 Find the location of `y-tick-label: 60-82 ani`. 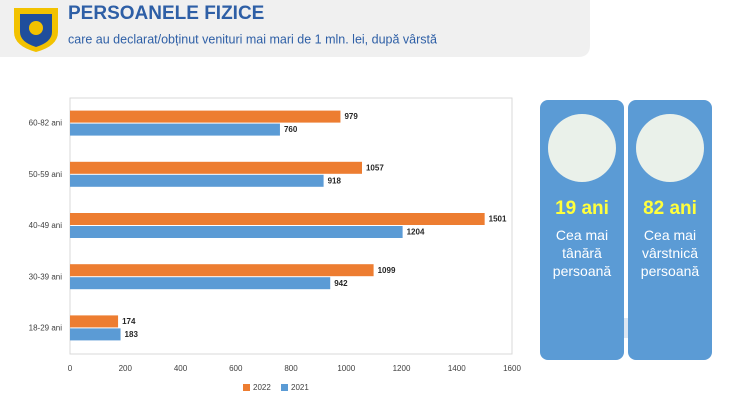

y-tick-label: 60-82 ani is located at coordinates (46, 123).